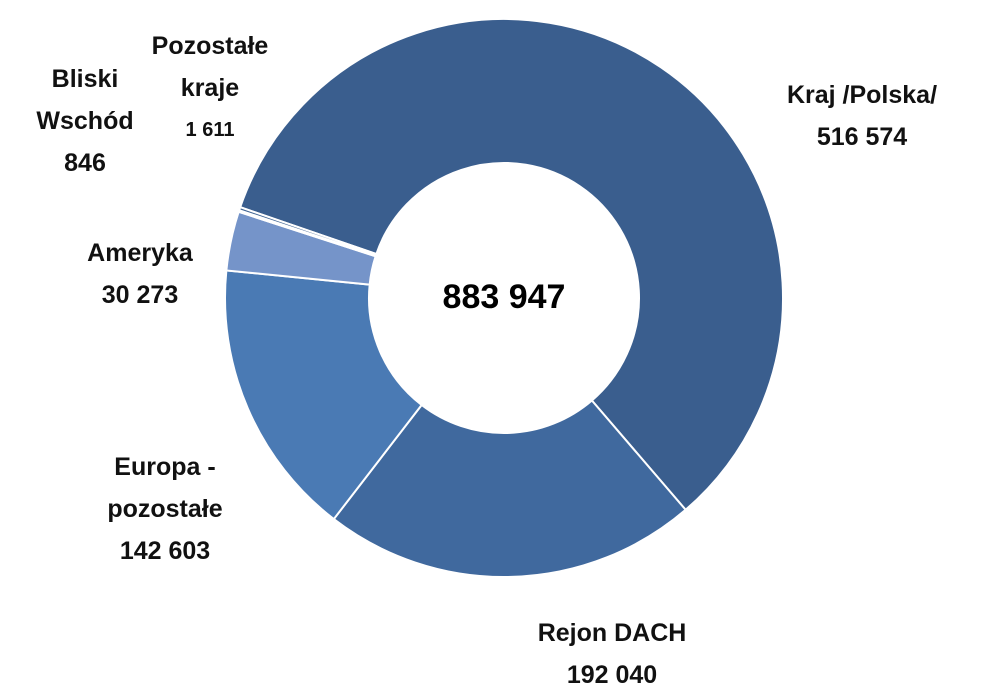 This screenshot has height=688, width=984. I want to click on category-name: Bliski Wschód, so click(85, 100).